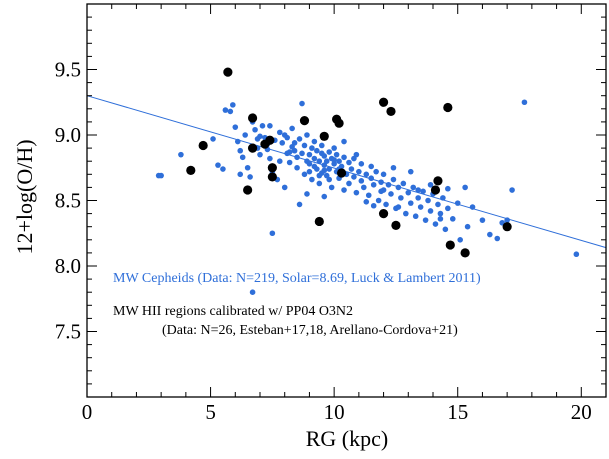  Describe the element at coordinates (68, 135) in the screenshot. I see `y-tick-label: 9.0` at that location.